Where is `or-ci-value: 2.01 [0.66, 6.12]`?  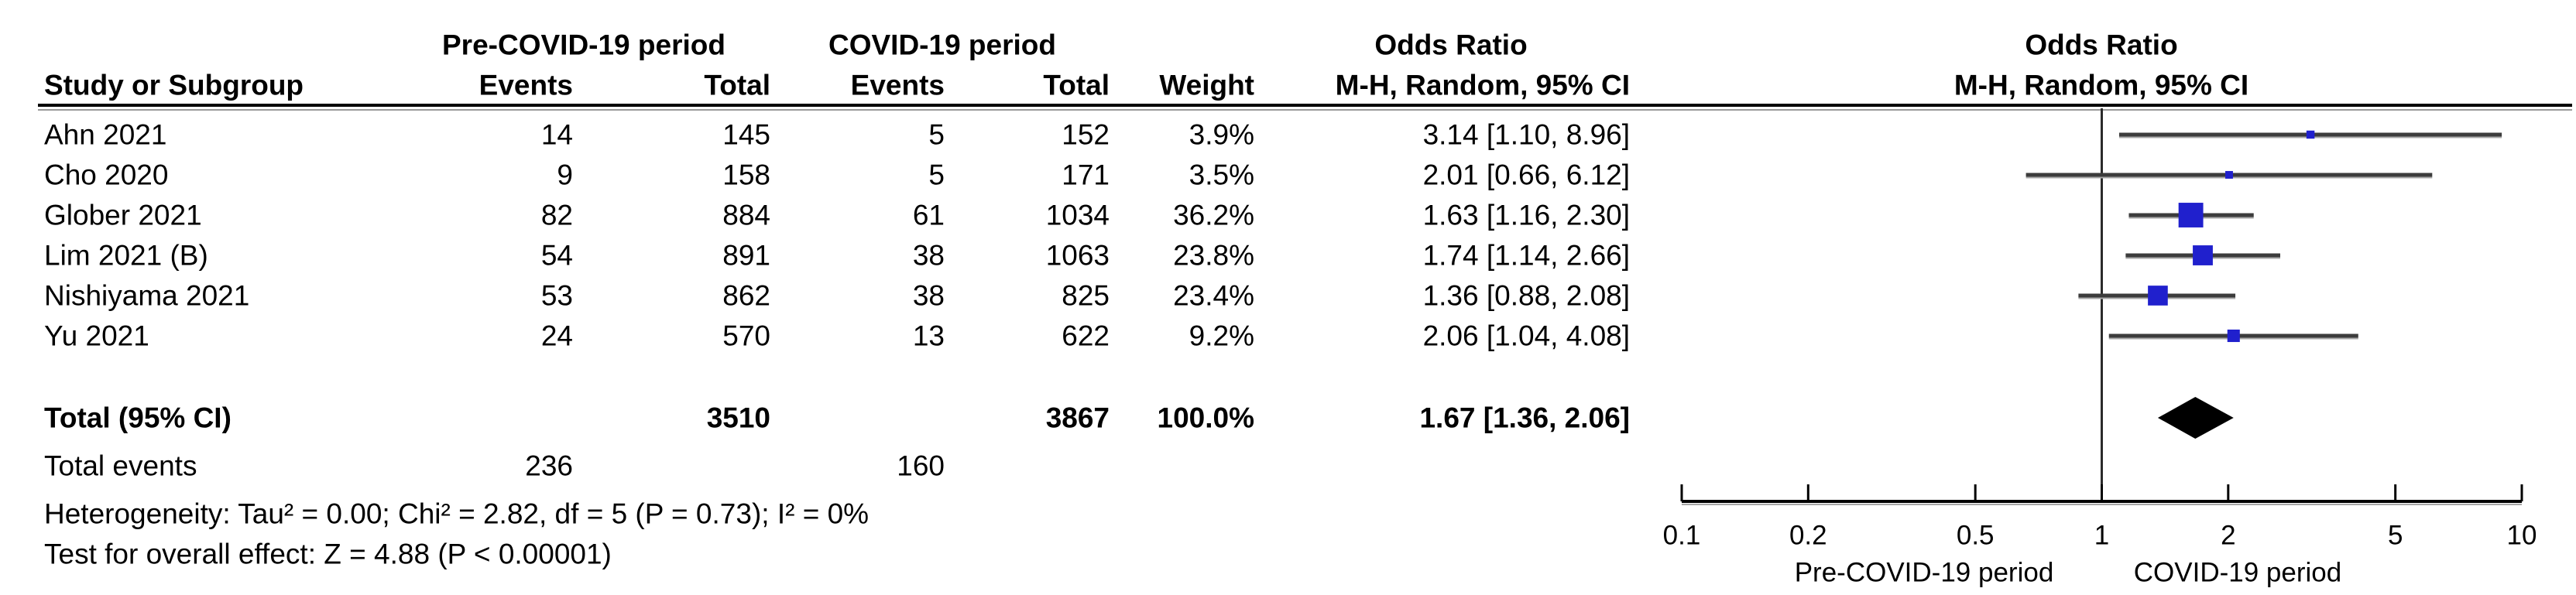
or-ci-value: 2.01 [0.66, 6.12] is located at coordinates (1526, 175).